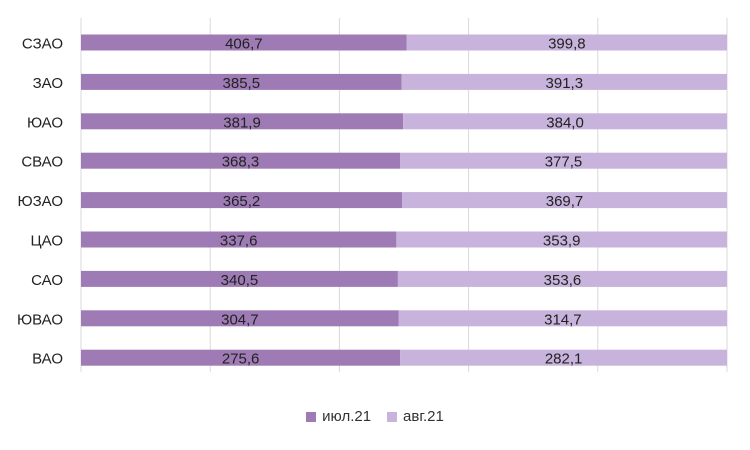 The width and height of the screenshot is (750, 450). I want to click on data-label: 377,5, so click(564, 162).